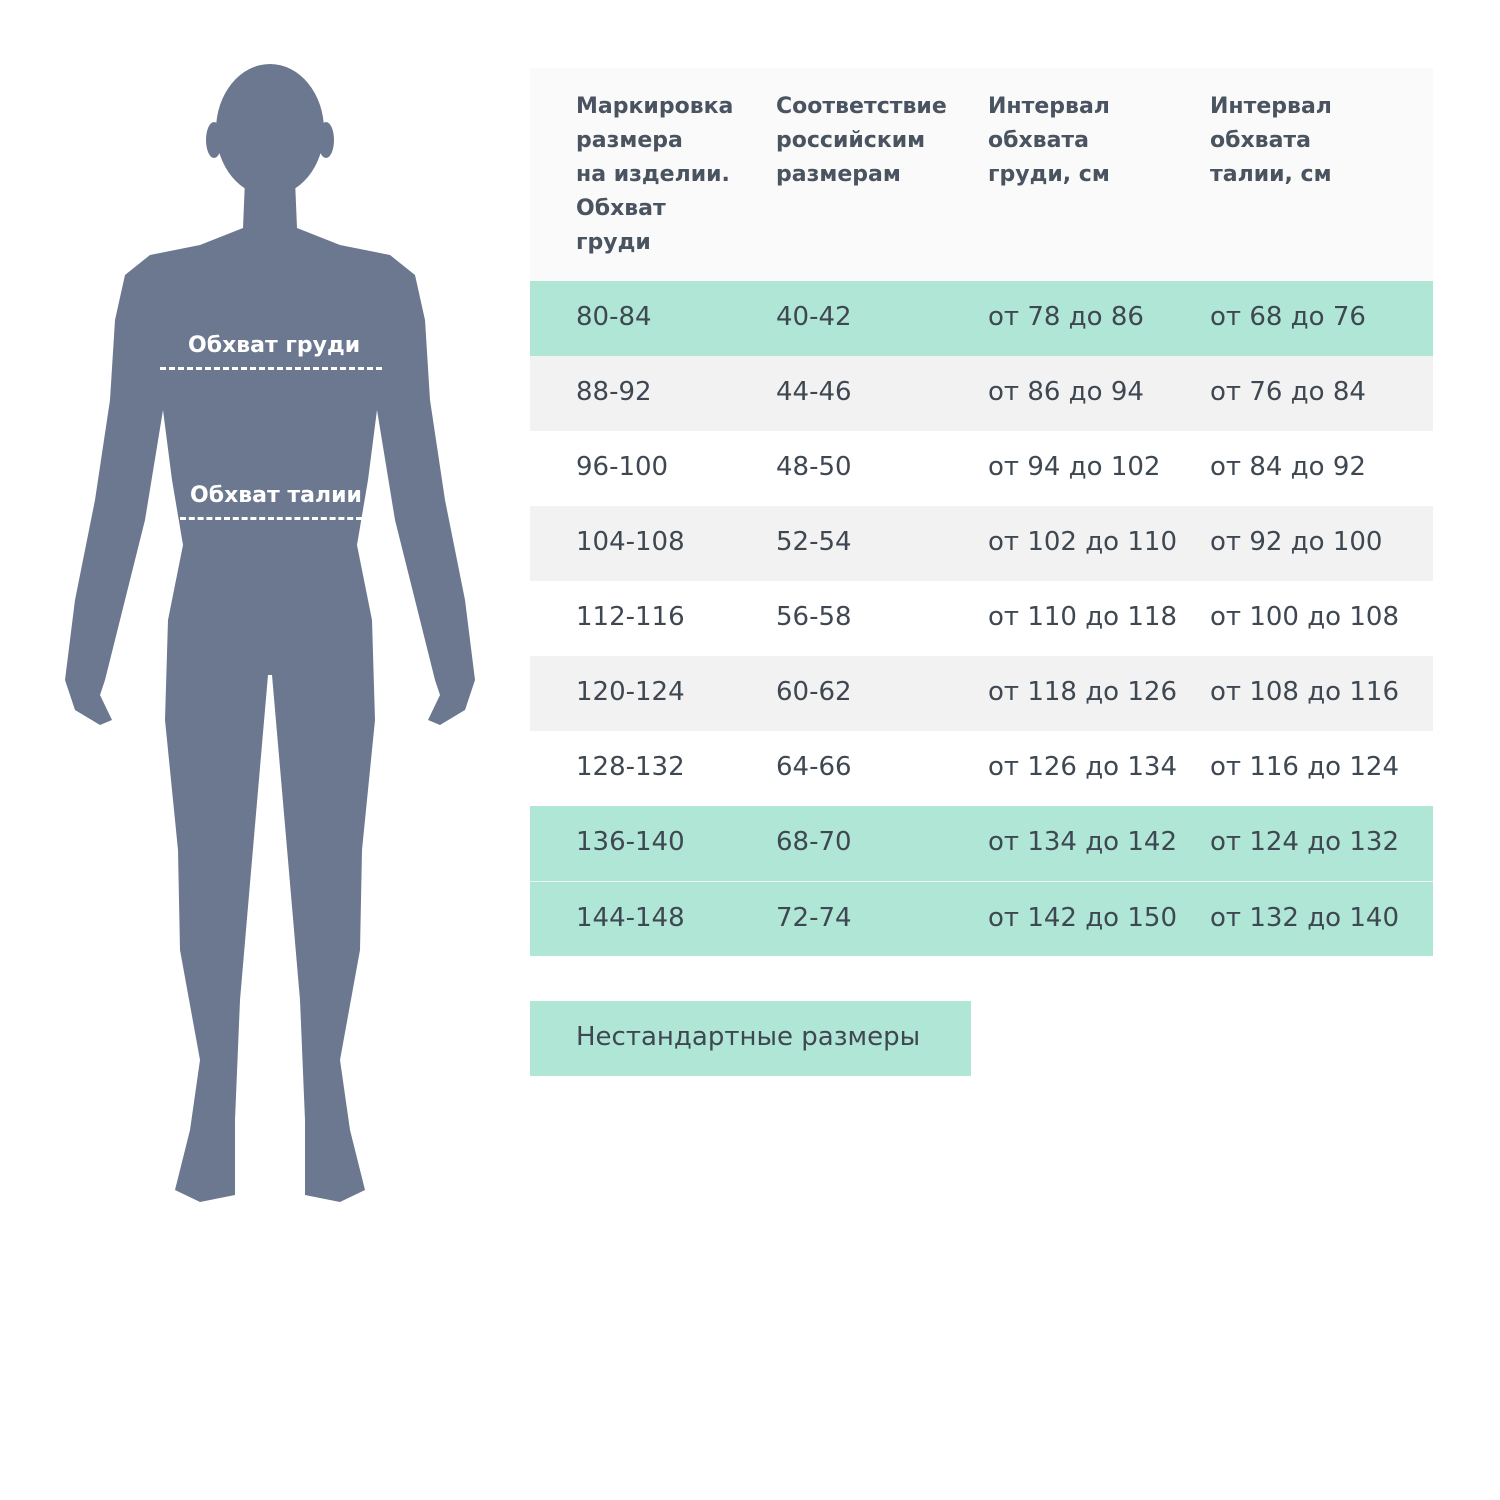  What do you see at coordinates (981, 843) in the screenshot?
I see `table-row: 136-140 68-70 от 134 до 142 от 124 до 132` at bounding box center [981, 843].